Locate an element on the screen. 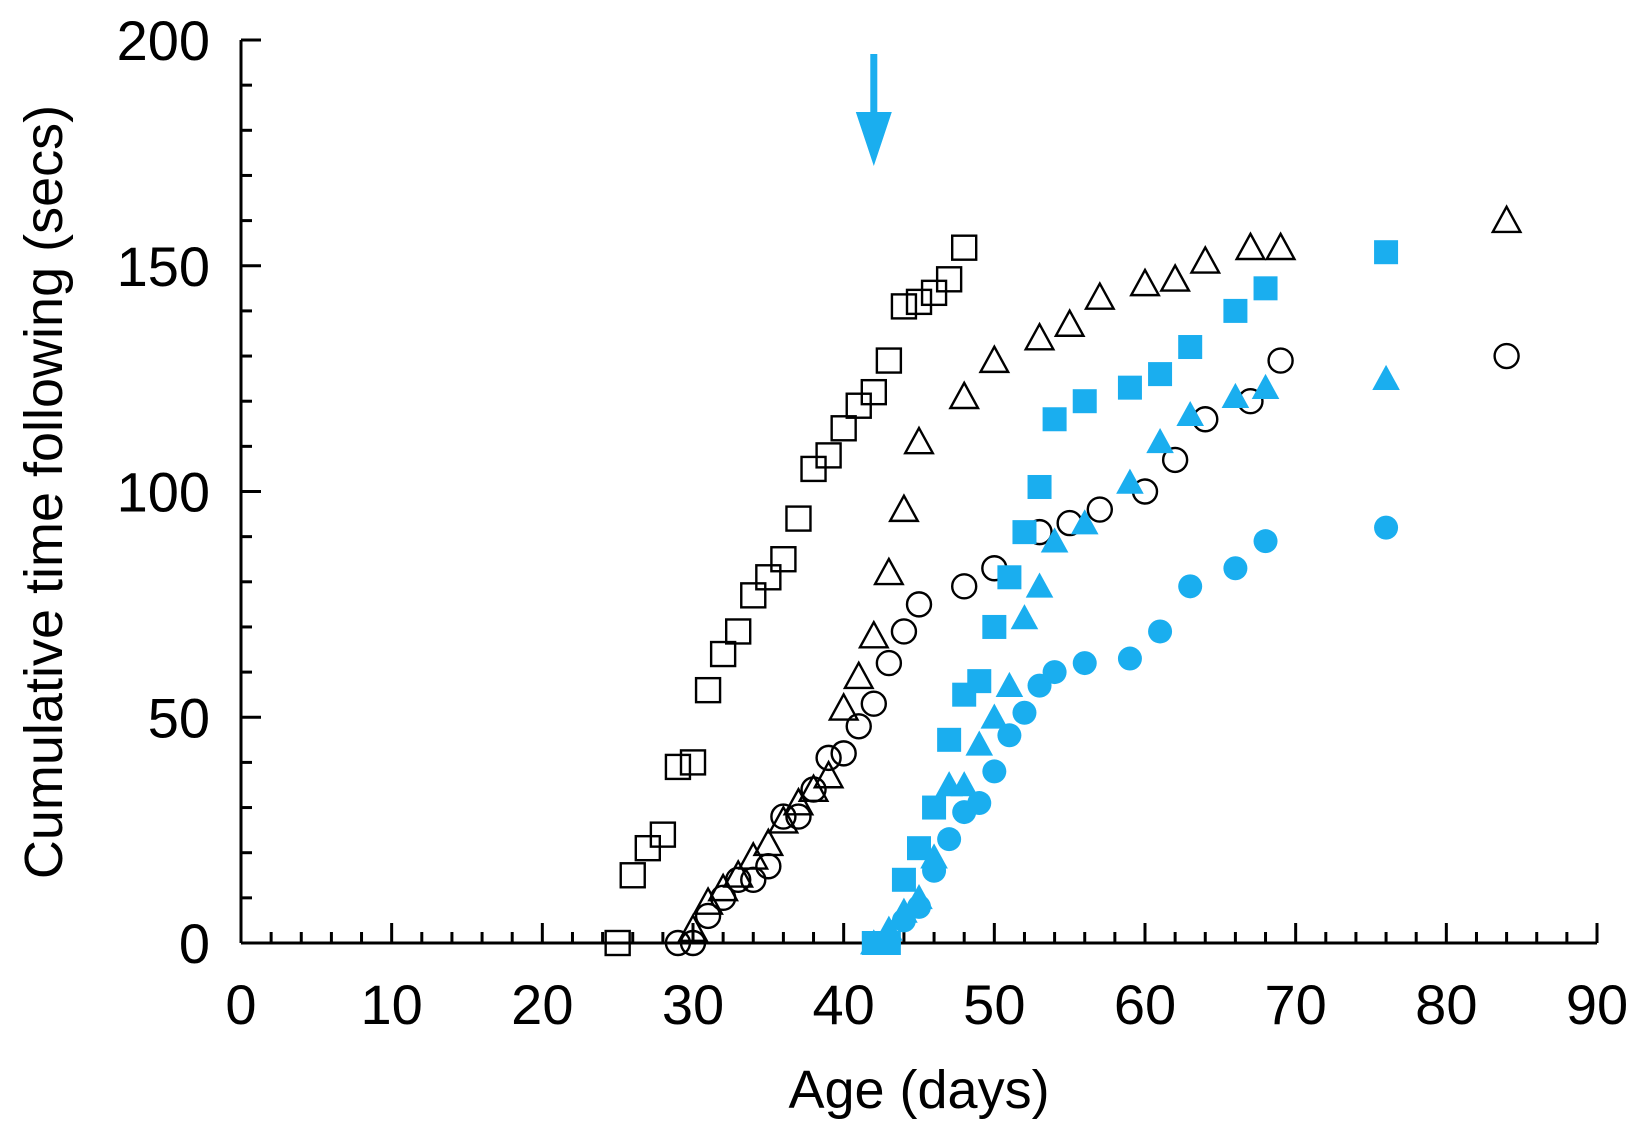 The height and width of the screenshot is (1129, 1633). y-tick-label: 0 is located at coordinates (194, 943).